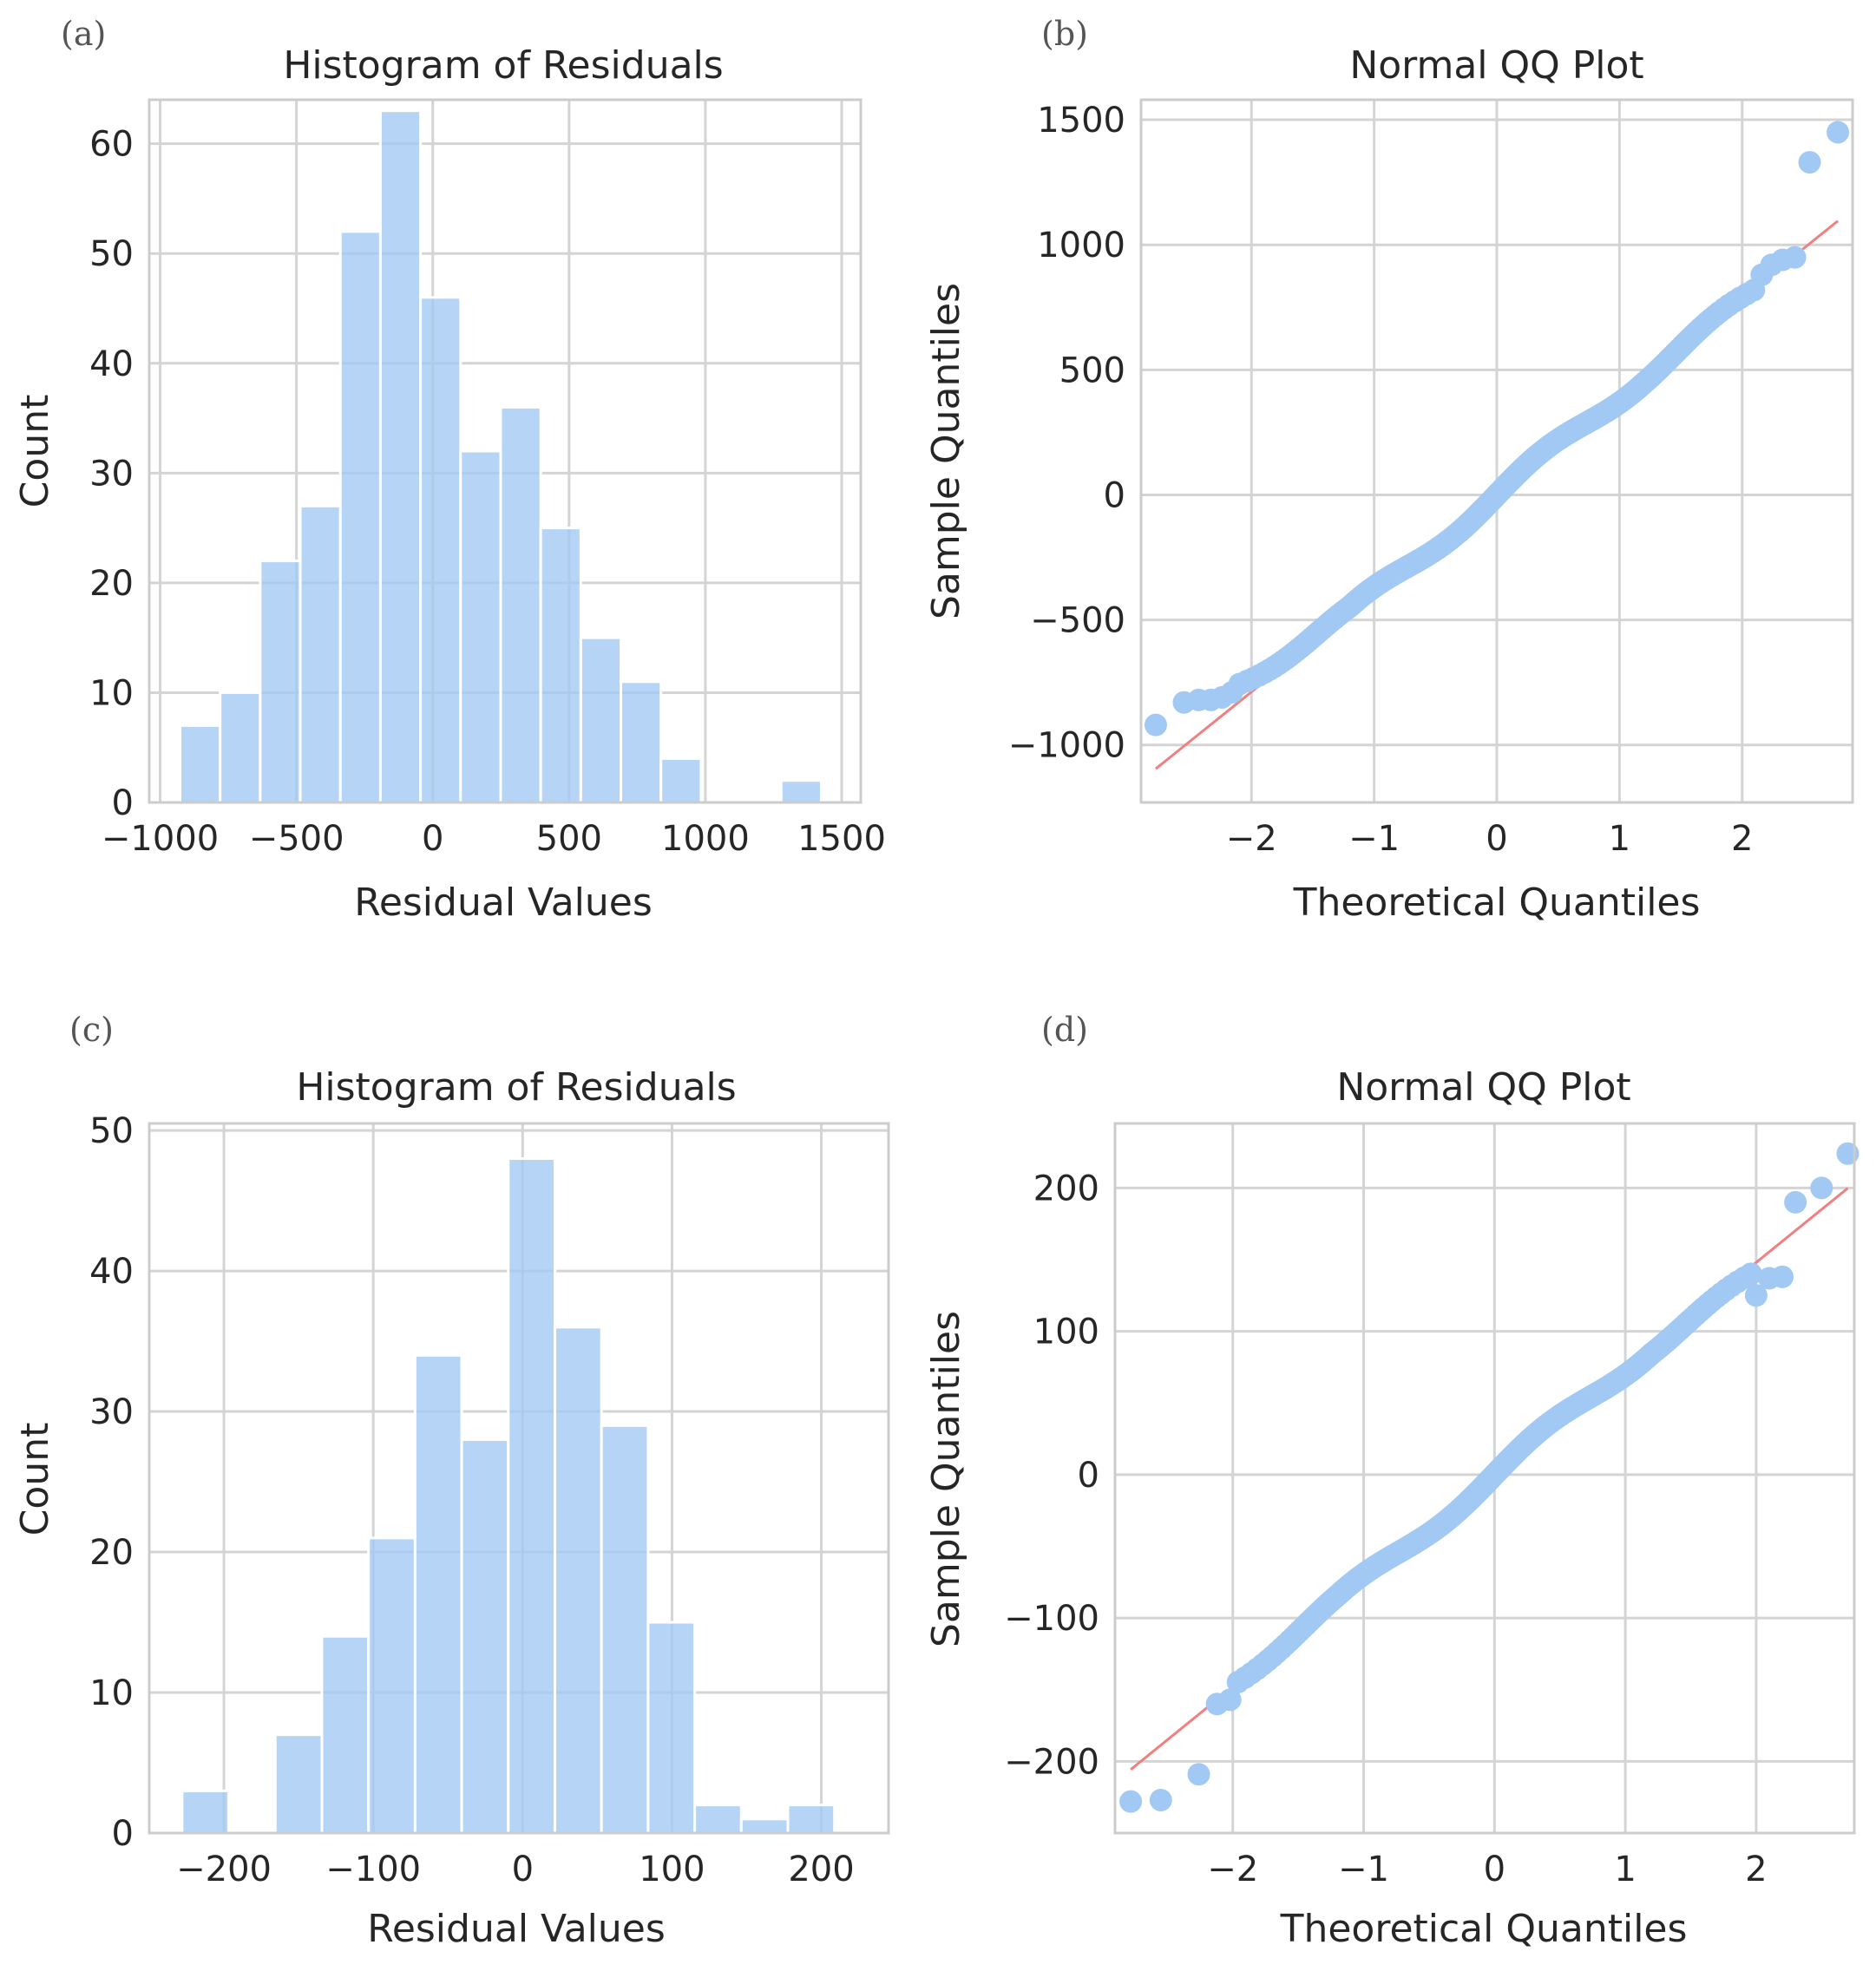 The image size is (1876, 1971). Describe the element at coordinates (224, 1870) in the screenshot. I see `x-tick-label: −200` at that location.